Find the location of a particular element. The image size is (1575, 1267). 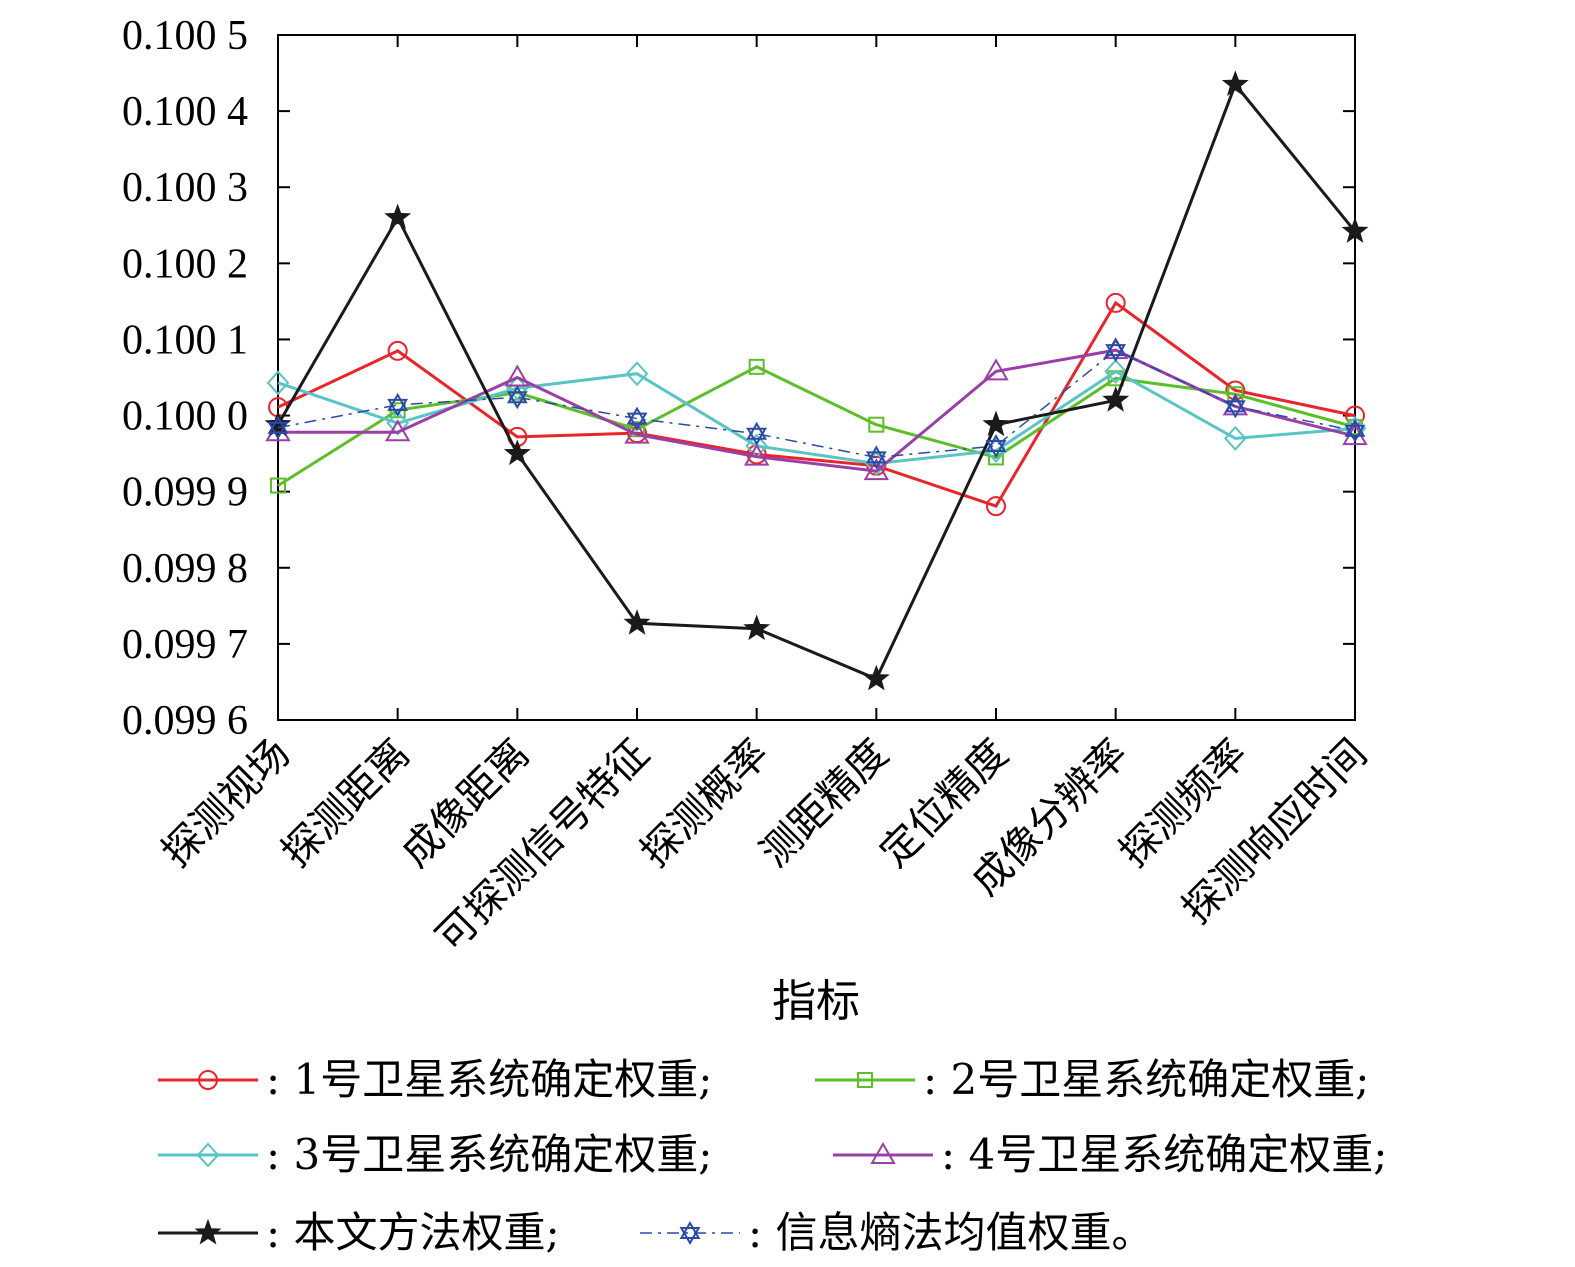

y-tick-label: 0.100 4 is located at coordinates (185, 112).